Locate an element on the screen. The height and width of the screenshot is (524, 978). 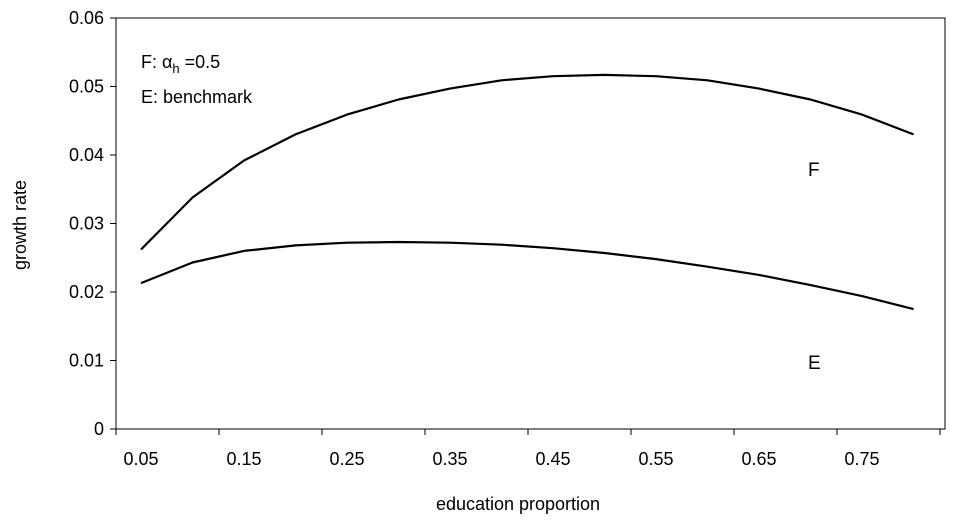
y-tick-label: 0.04 is located at coordinates (86, 155).